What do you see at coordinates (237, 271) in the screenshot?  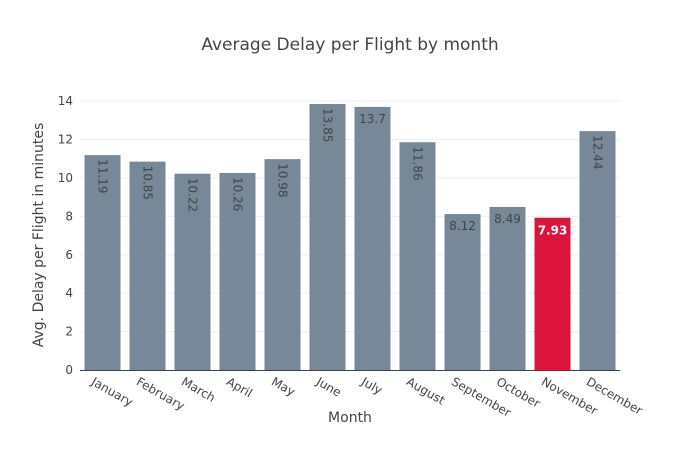 I see `bar-april` at bounding box center [237, 271].